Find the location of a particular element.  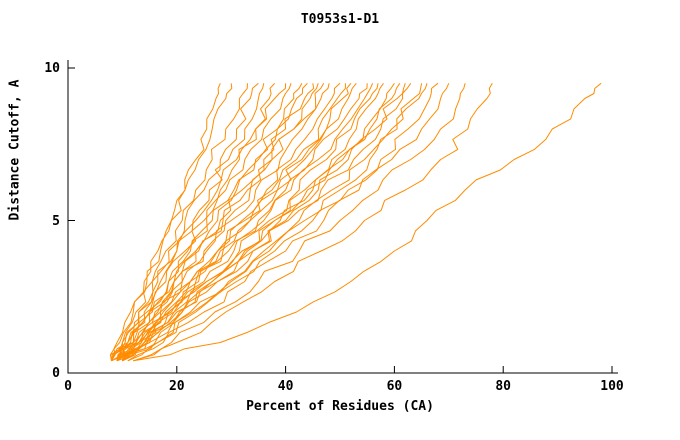

x-tick-label: 60 is located at coordinates (394, 386).